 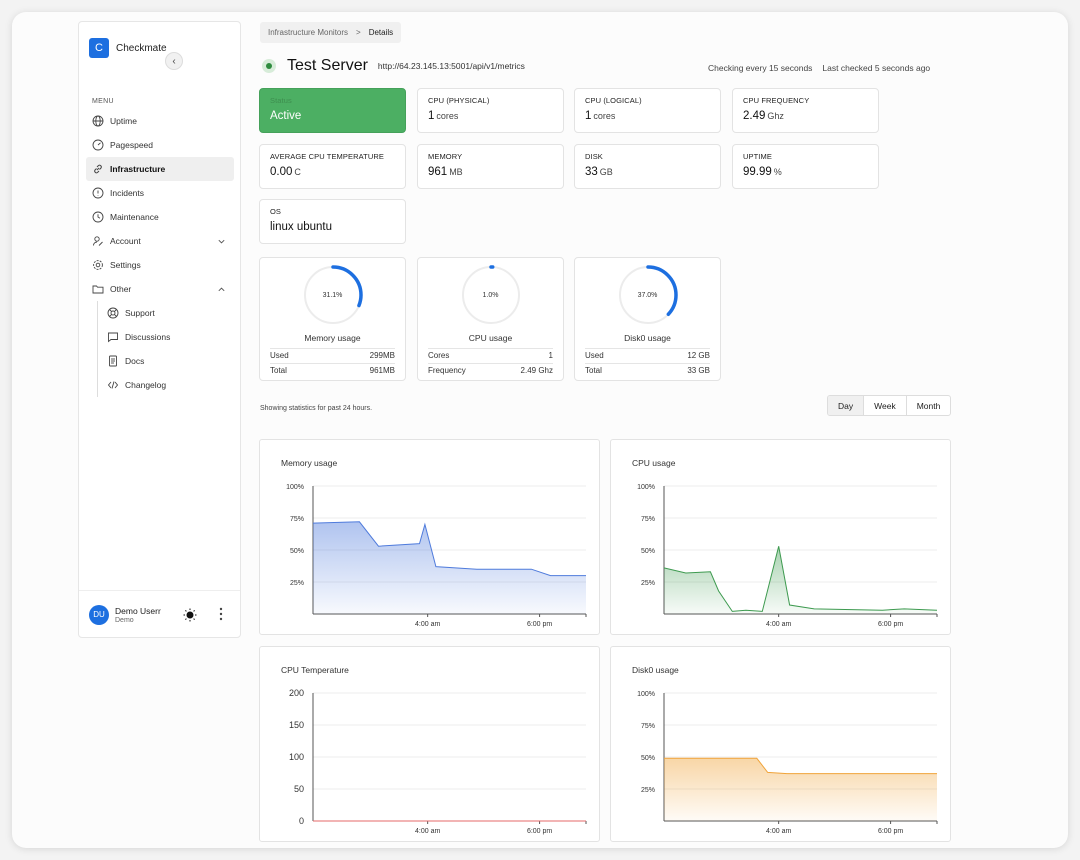 I want to click on stat-card-memory: MEMORY 961 MB, so click(x=490, y=166).